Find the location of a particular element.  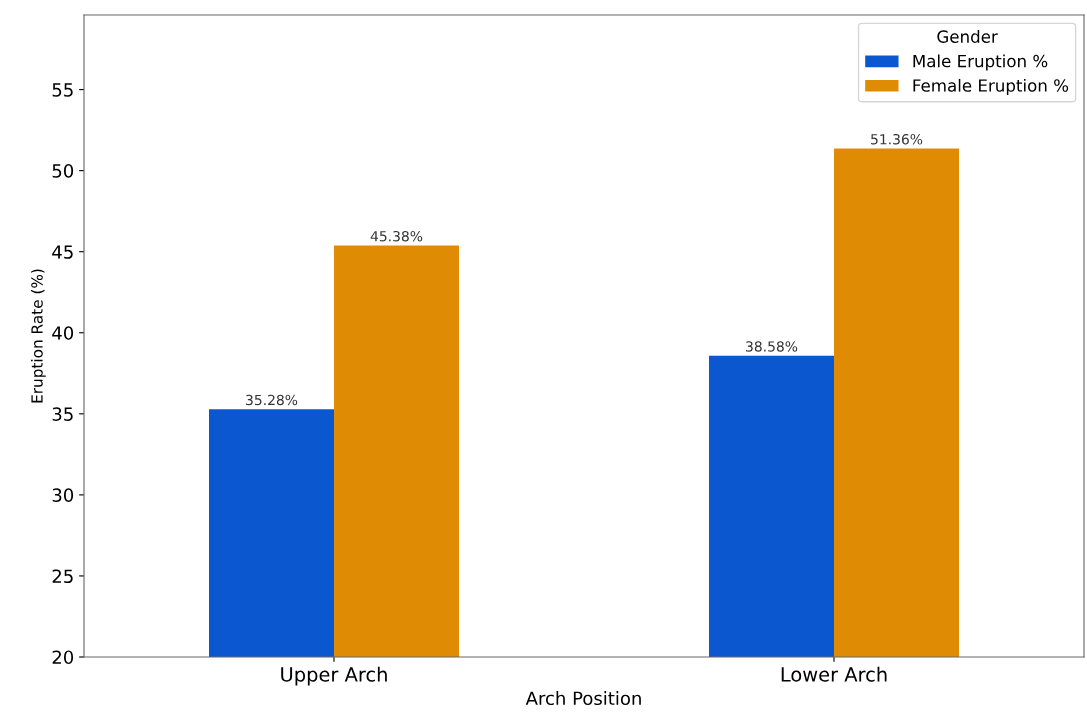

data-label: 35.28% is located at coordinates (272, 400).